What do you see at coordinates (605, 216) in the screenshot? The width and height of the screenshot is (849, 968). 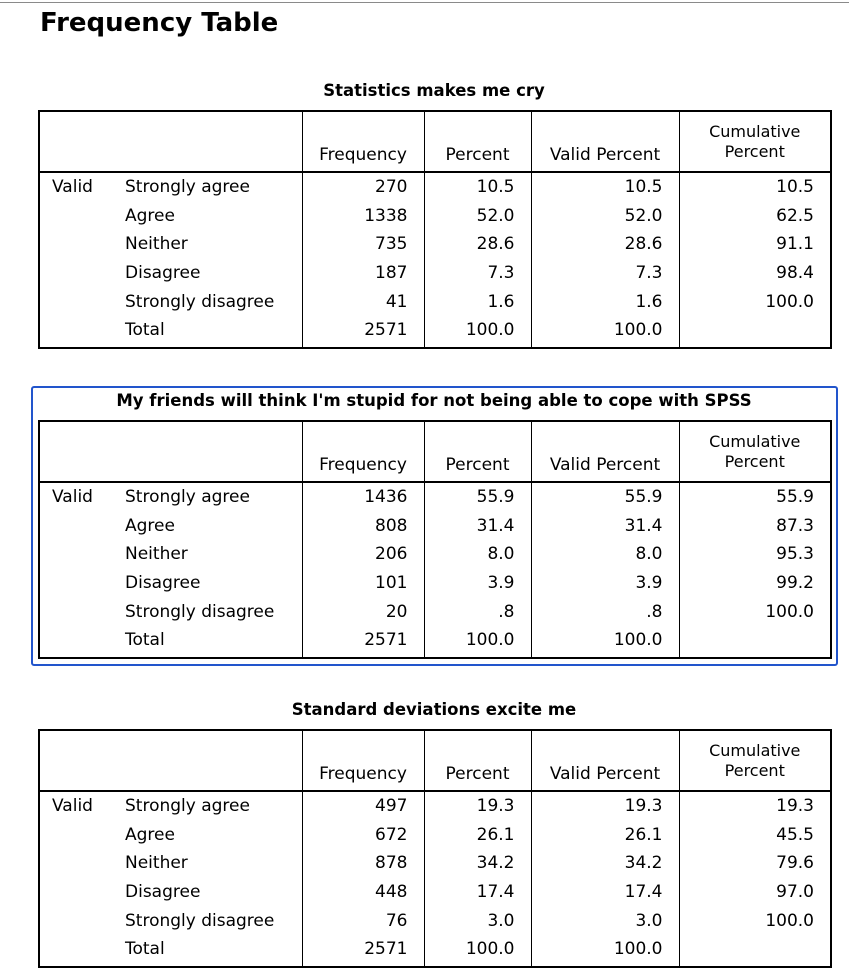 I see `cell-valid-percent: 52.0` at bounding box center [605, 216].